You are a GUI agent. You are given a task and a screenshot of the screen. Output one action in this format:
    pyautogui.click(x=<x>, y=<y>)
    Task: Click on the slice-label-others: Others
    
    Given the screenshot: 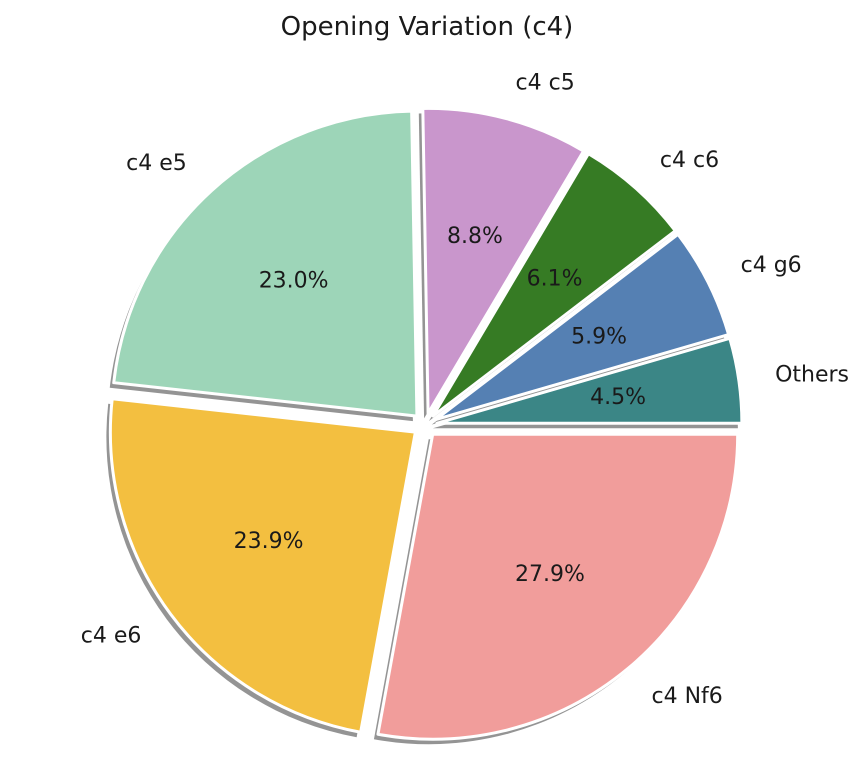 What is the action you would take?
    pyautogui.click(x=812, y=375)
    